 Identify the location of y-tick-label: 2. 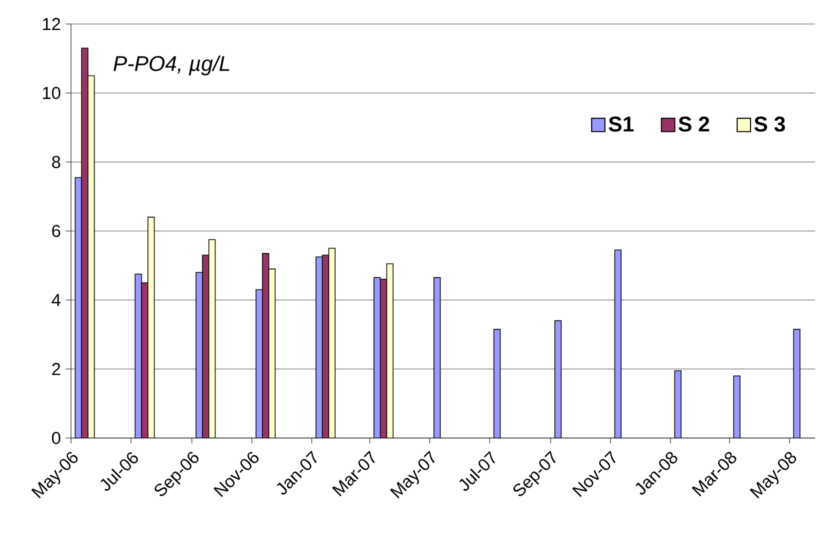
(56, 369).